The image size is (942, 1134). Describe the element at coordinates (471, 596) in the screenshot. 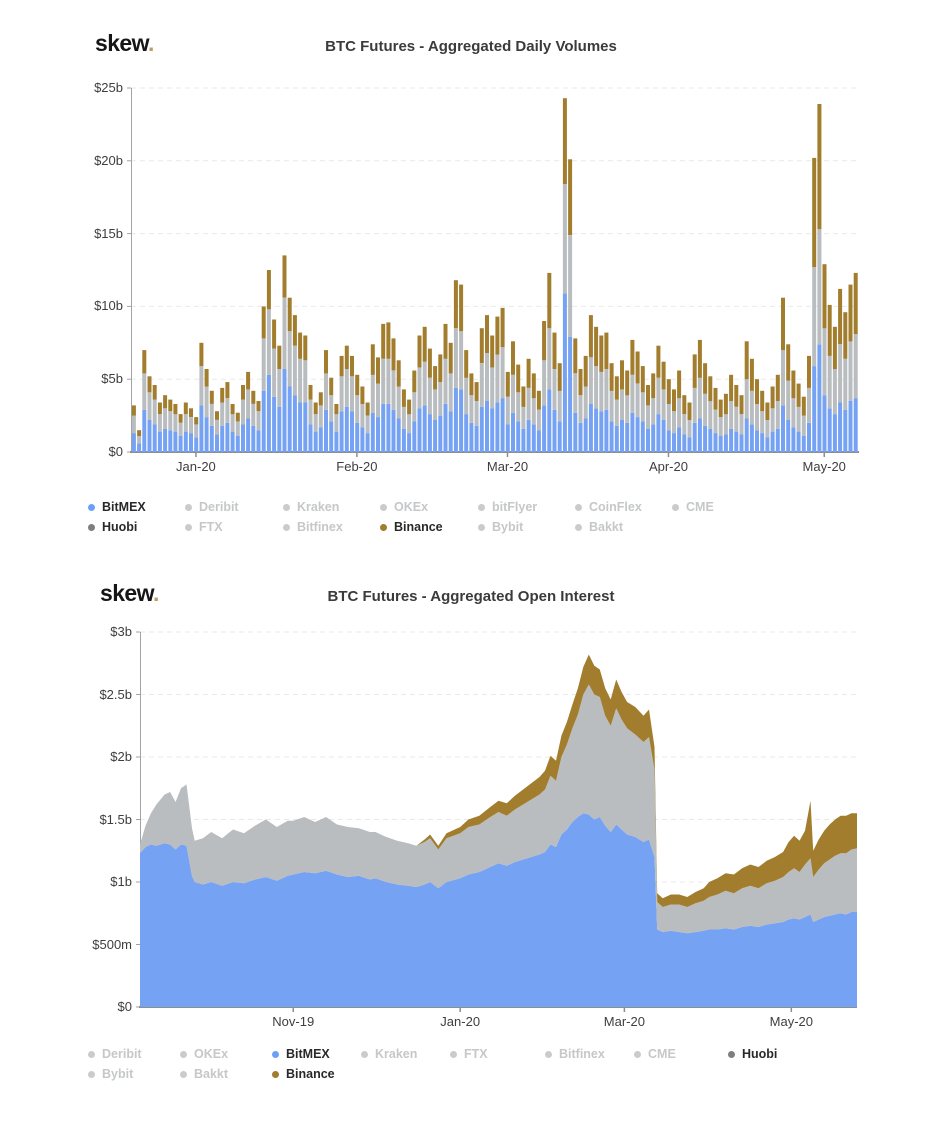

I see `chart-title-open-interest: BTC Futures - Aggregated Open Interest` at that location.